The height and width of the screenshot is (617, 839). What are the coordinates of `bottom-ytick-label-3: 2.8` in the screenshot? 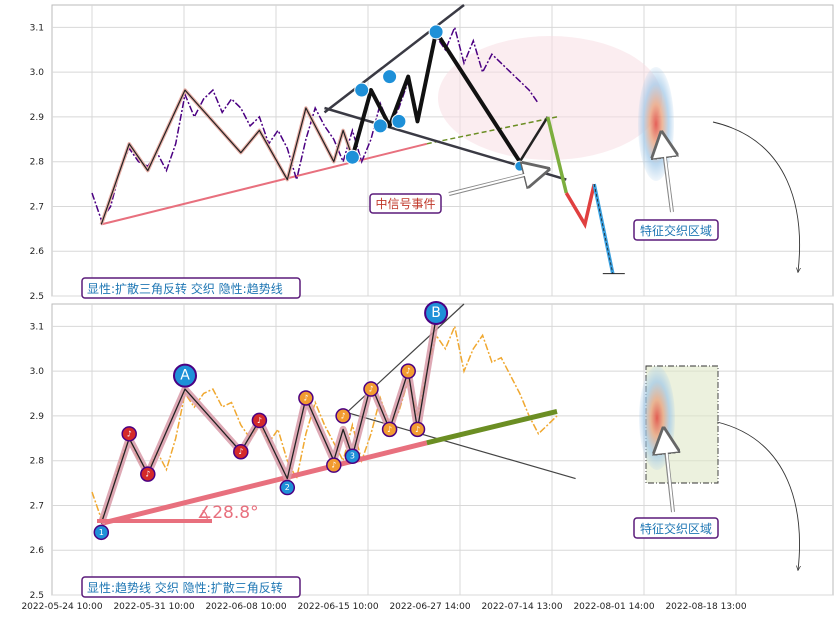 It's located at (37, 462).